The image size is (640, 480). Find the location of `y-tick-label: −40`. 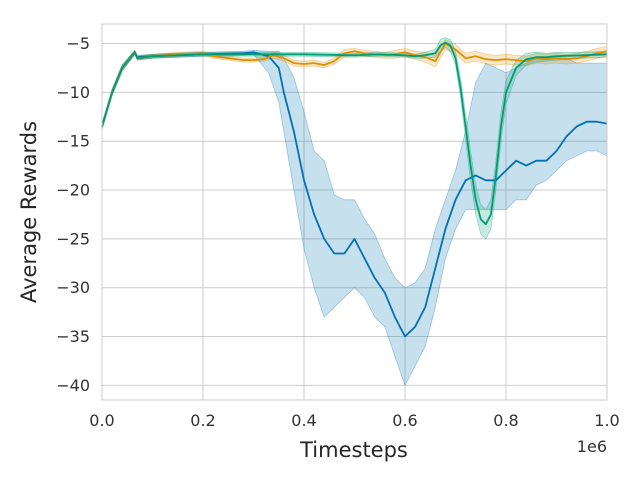

y-tick-label: −40 is located at coordinates (73, 385).